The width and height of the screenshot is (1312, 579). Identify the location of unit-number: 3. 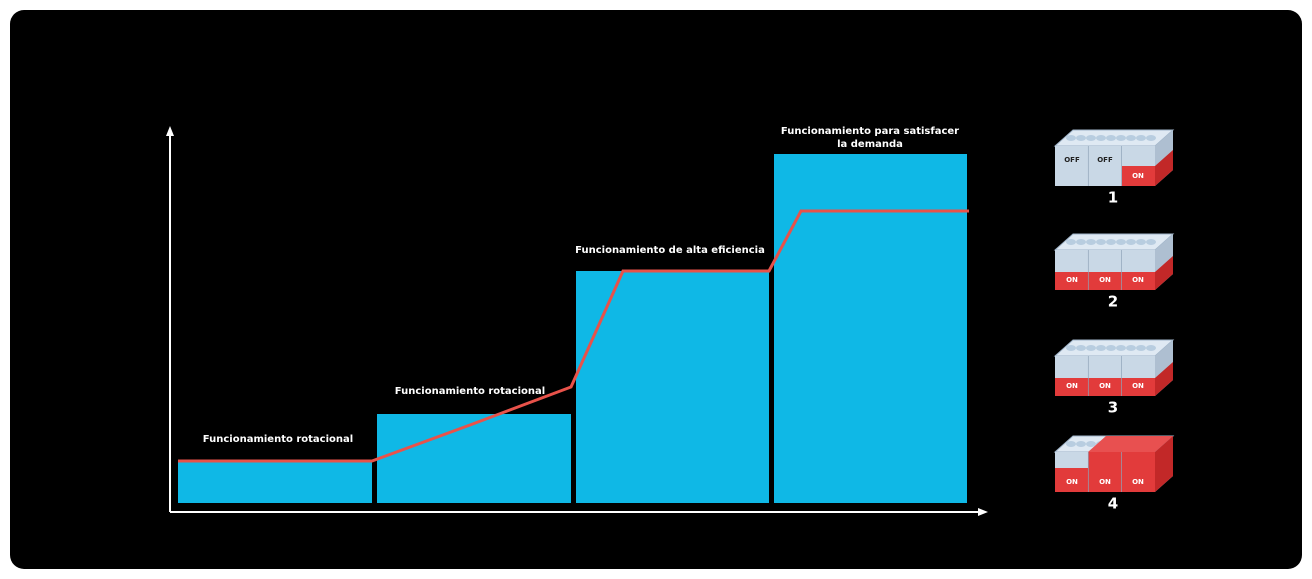
(1113, 408).